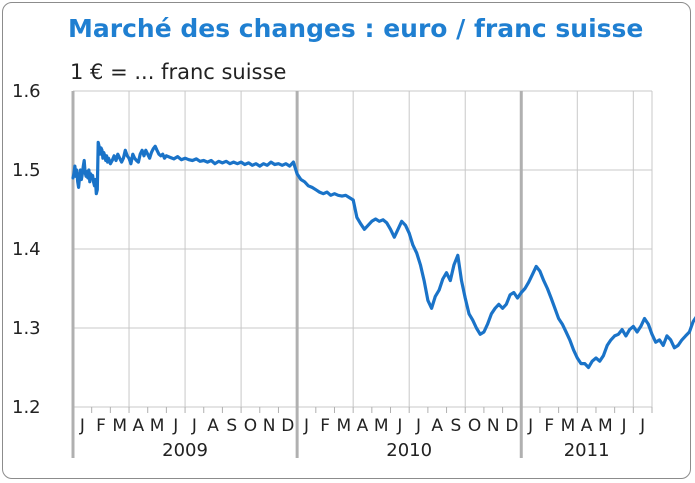 The height and width of the screenshot is (483, 695). Describe the element at coordinates (325, 426) in the screenshot. I see `month-label-13: F` at that location.